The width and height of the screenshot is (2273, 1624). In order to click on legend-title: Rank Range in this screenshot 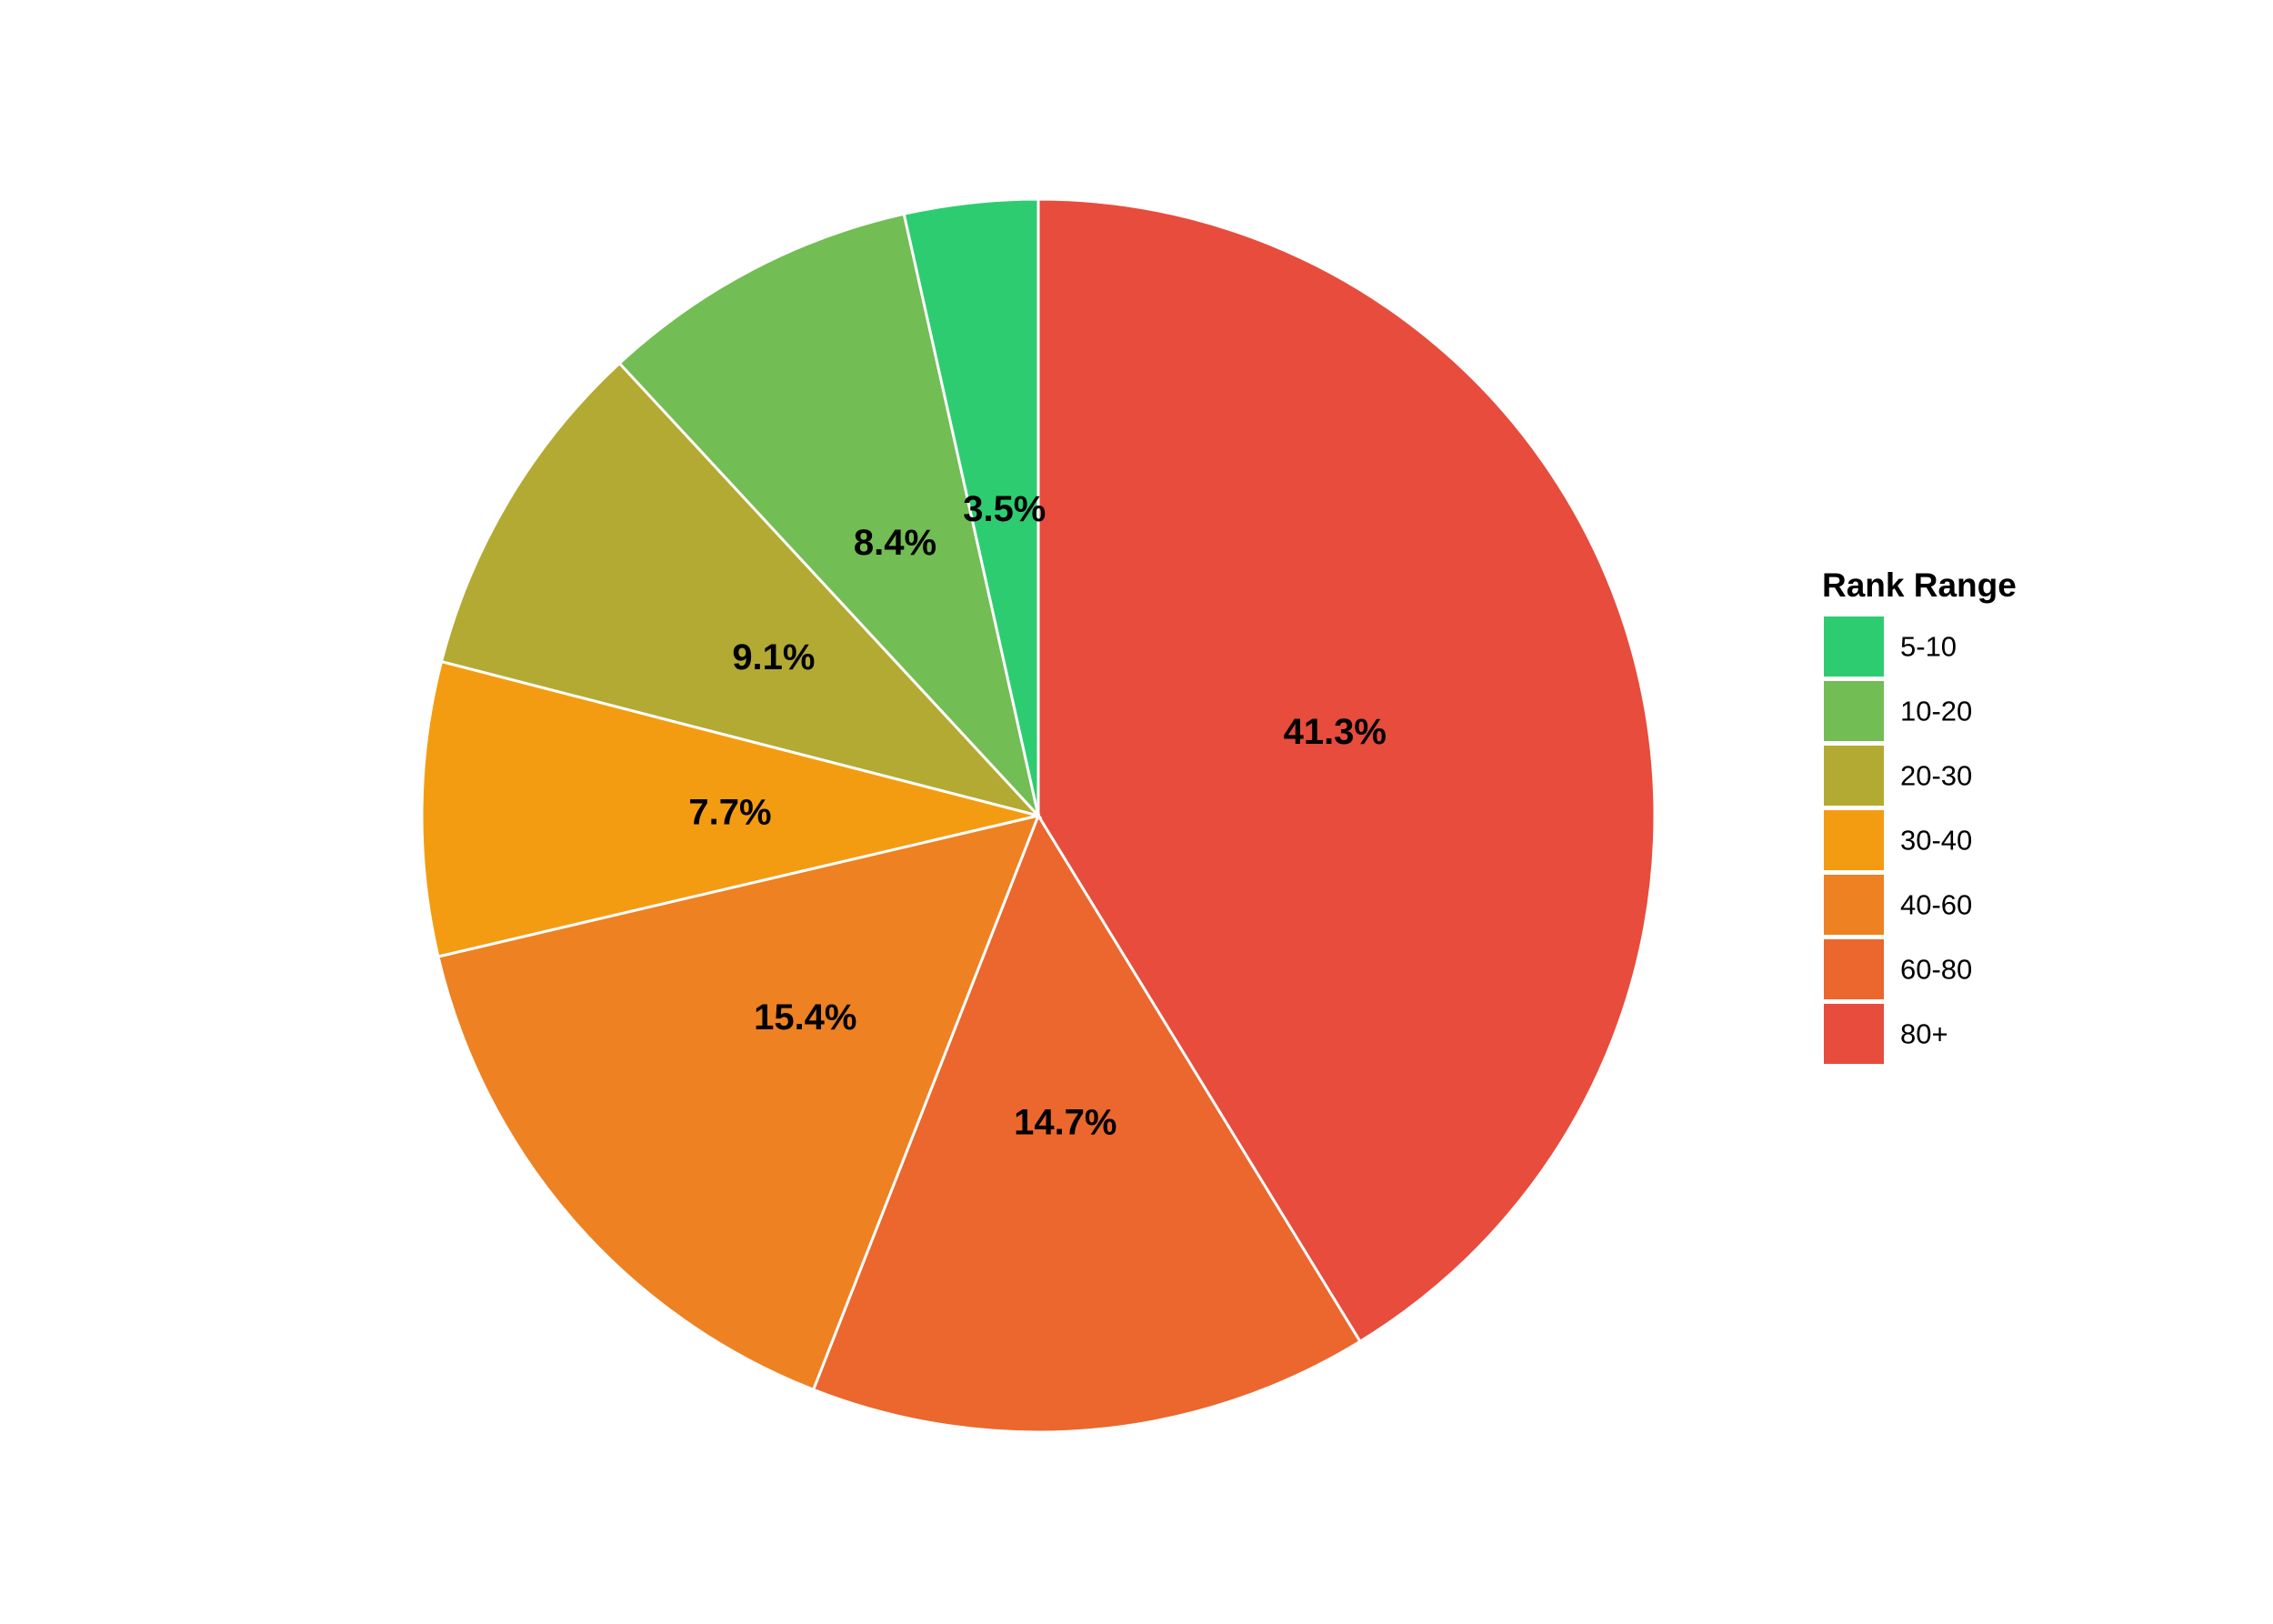, I will do `click(1919, 585)`.